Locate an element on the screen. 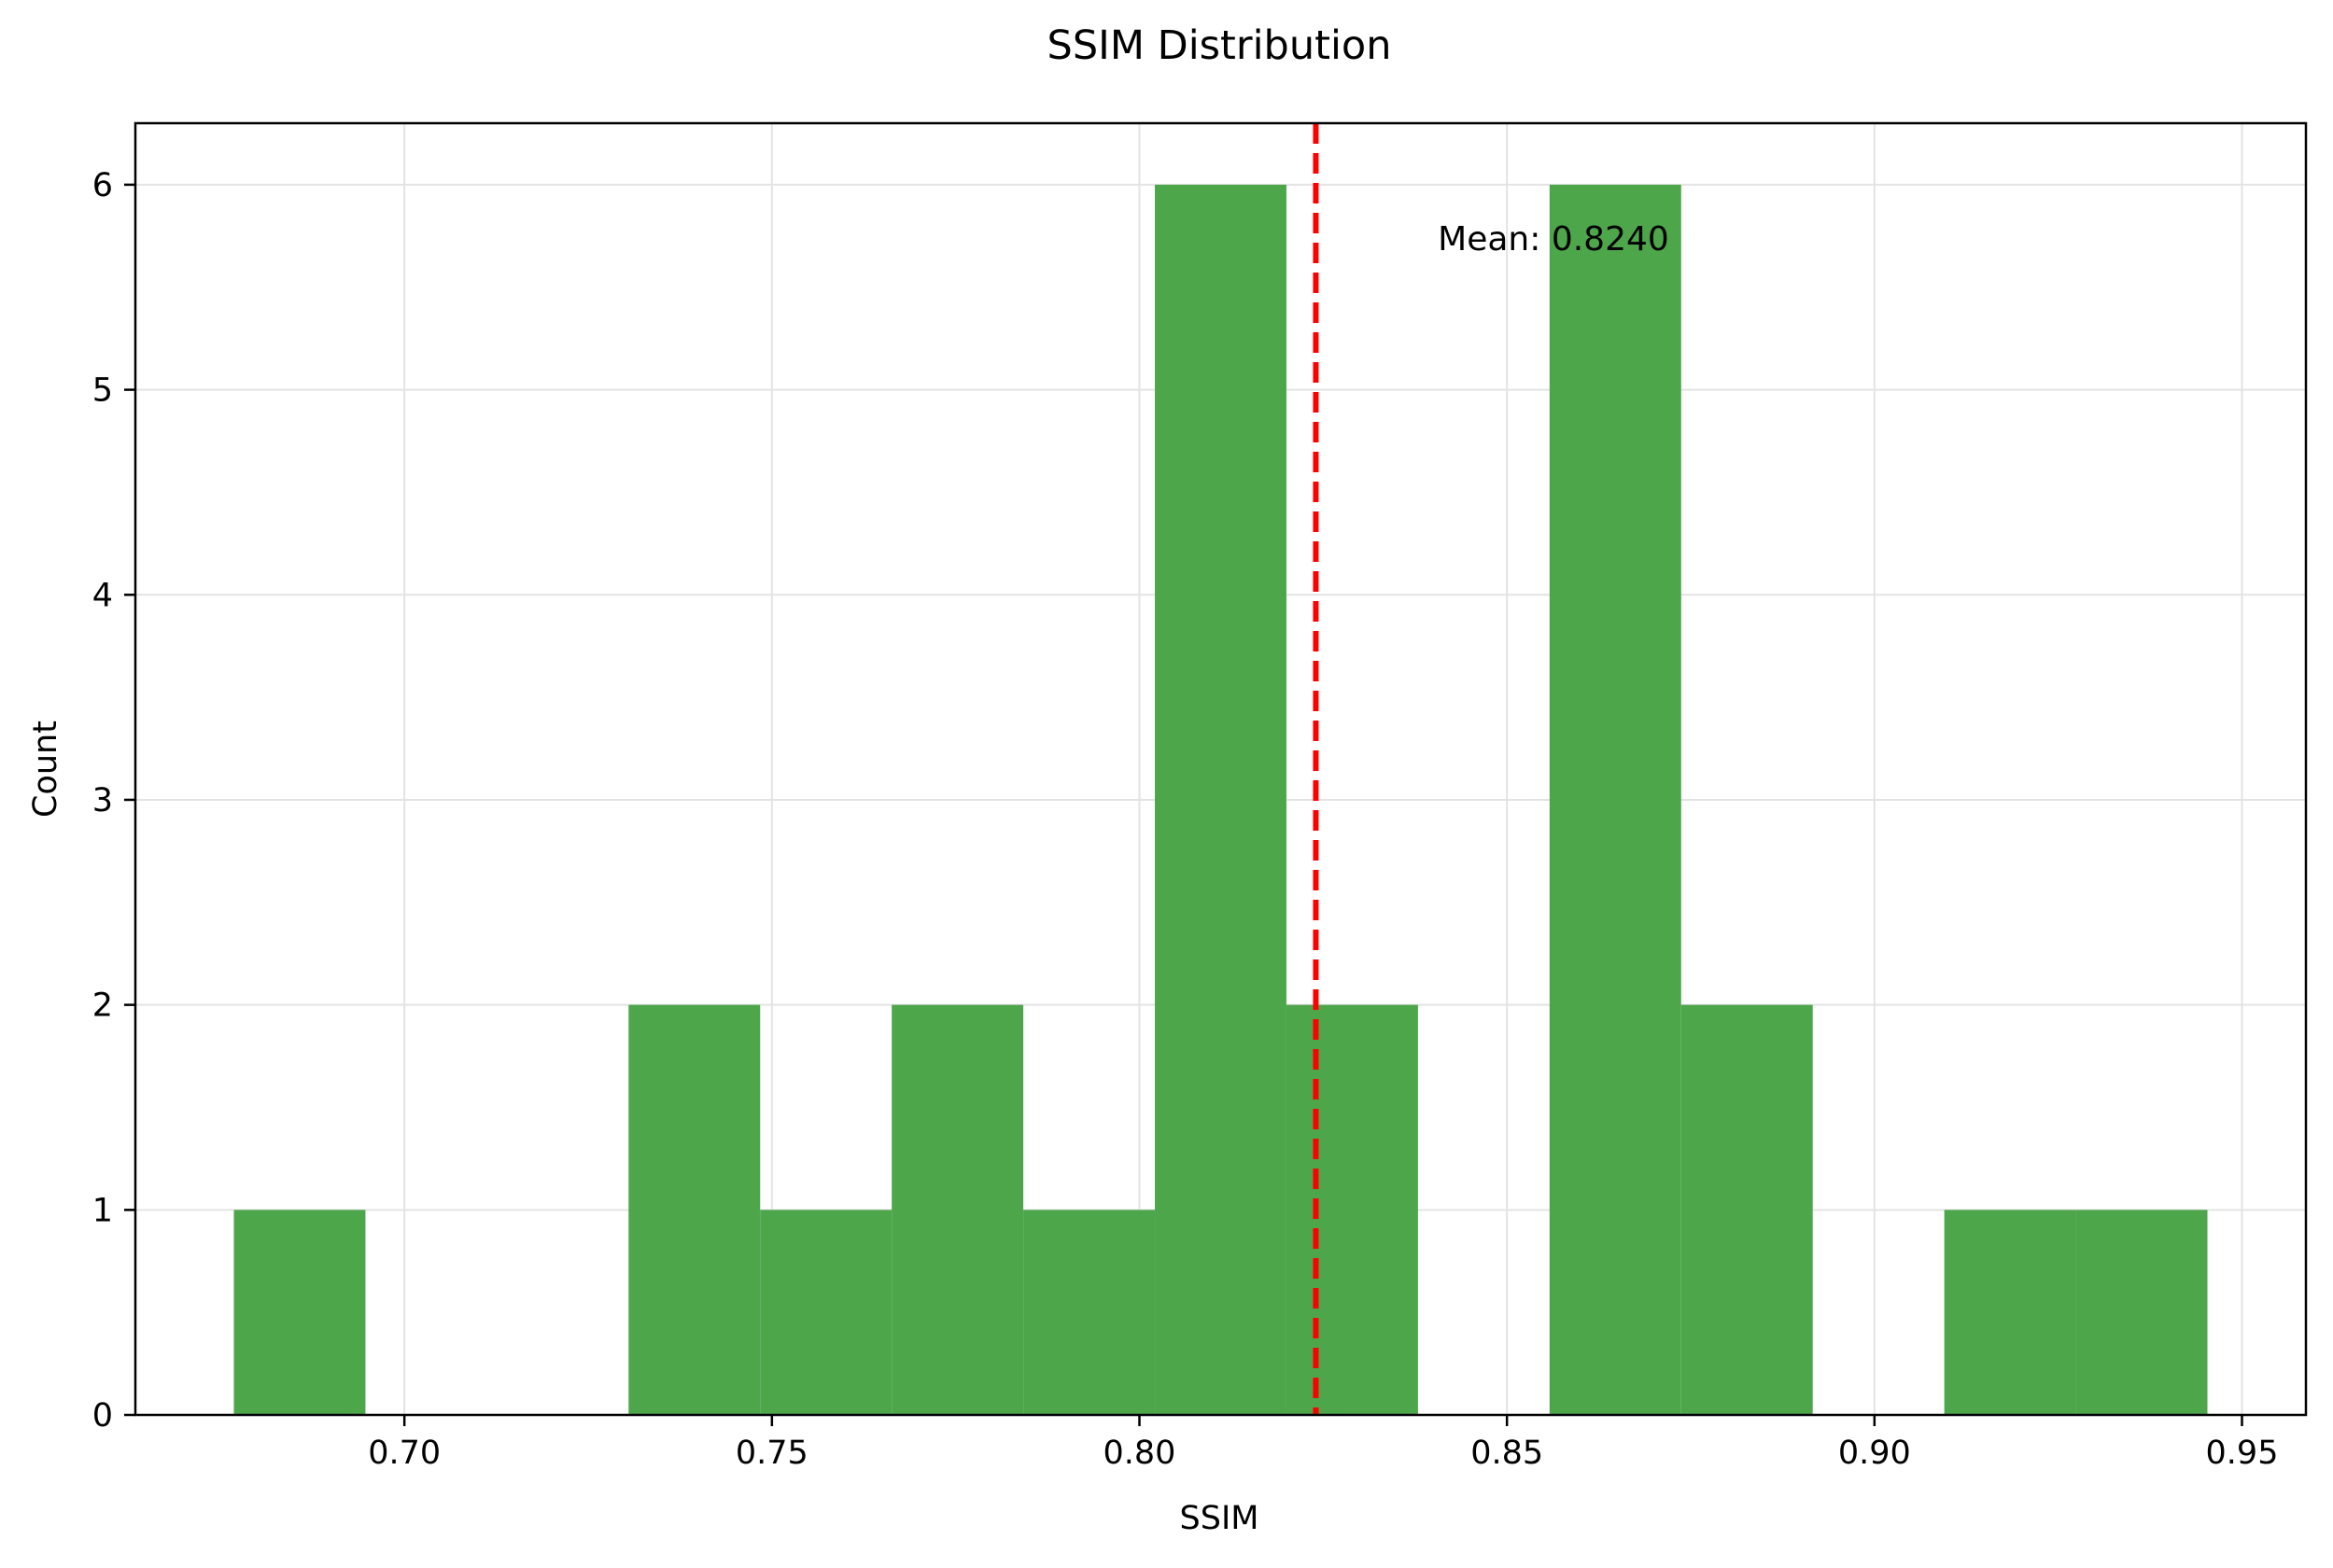 This screenshot has width=2333, height=1568. x-axis-label: SSIM is located at coordinates (1219, 1518).